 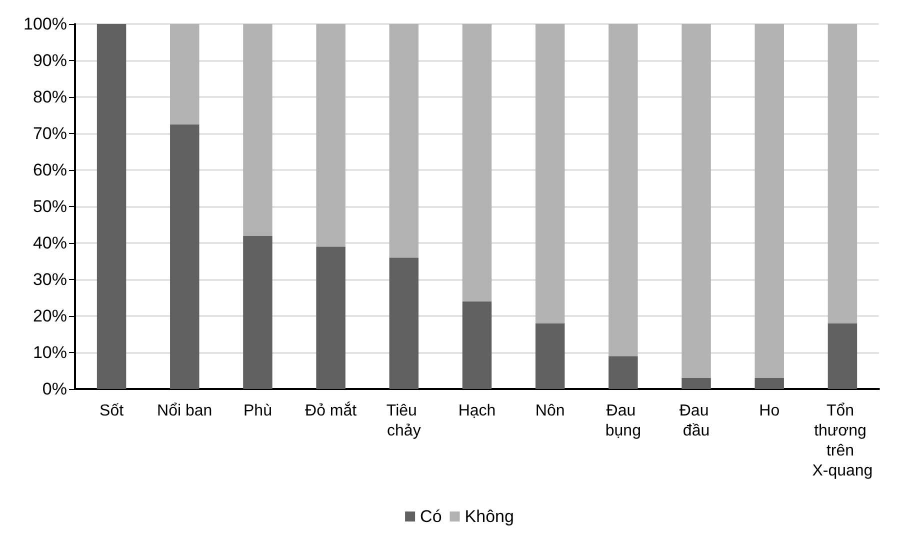 I want to click on x-tick-label: Đau bụng, so click(x=623, y=421).